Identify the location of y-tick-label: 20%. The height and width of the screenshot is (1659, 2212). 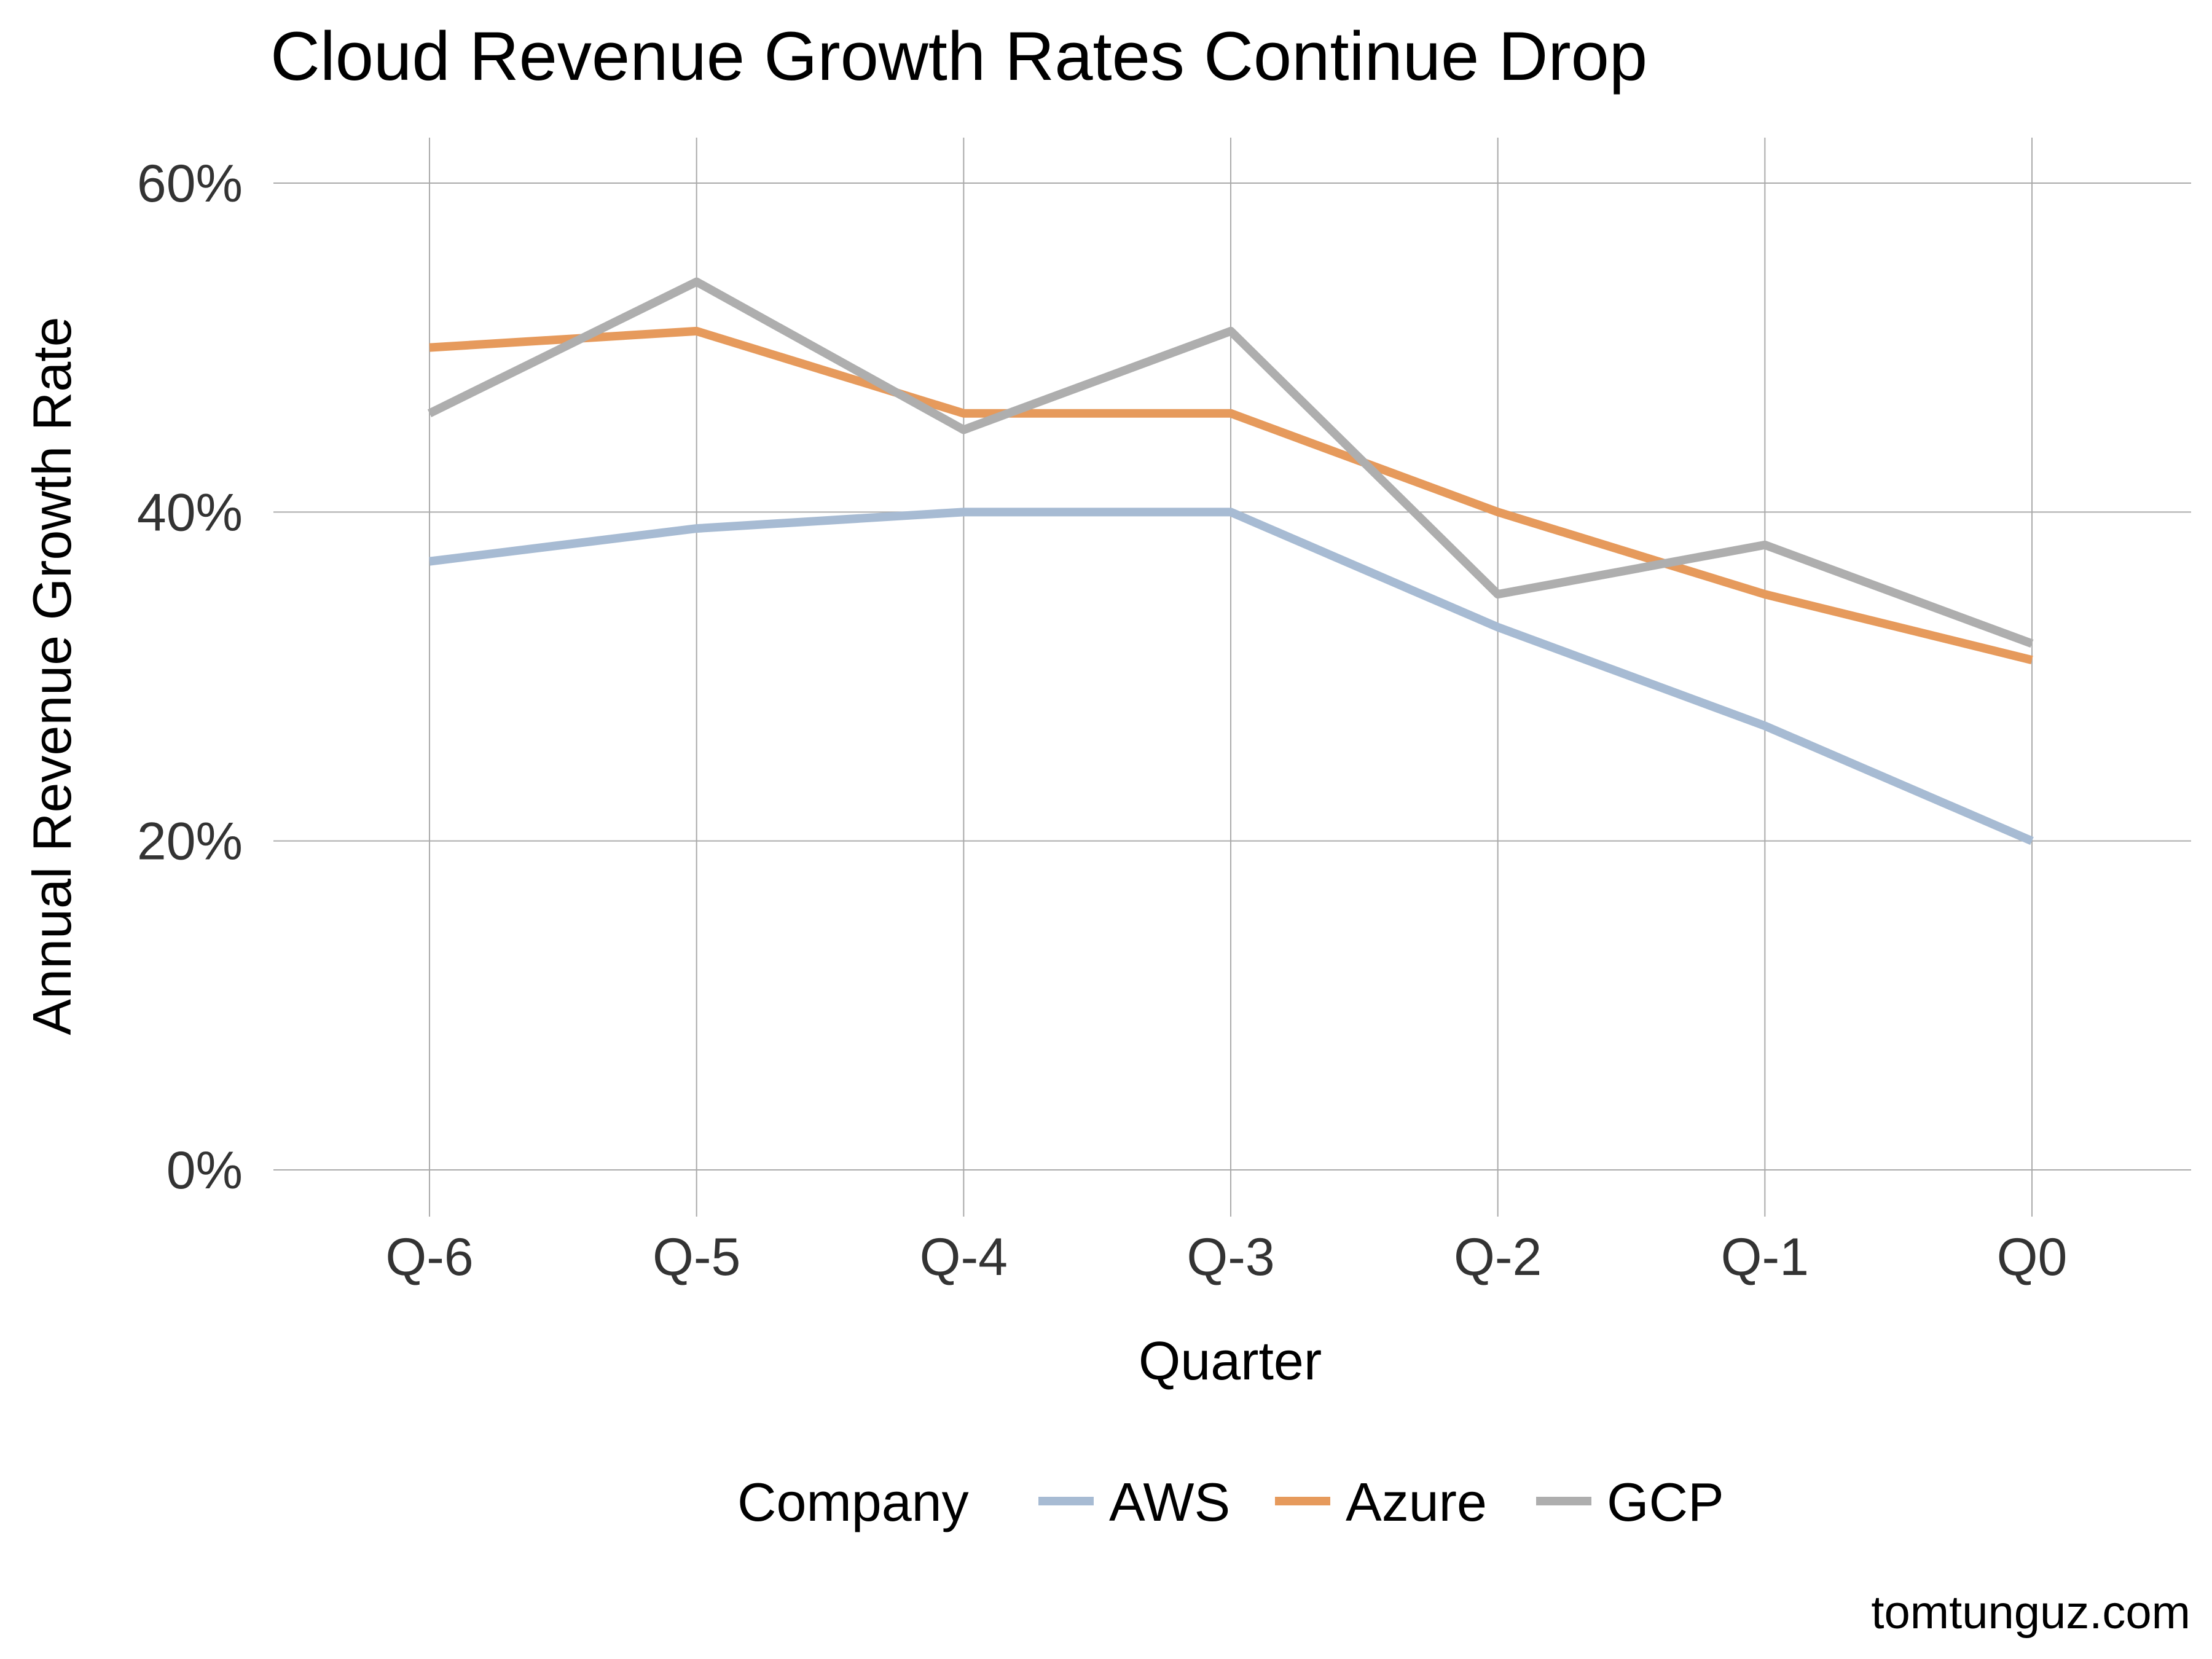
(190, 841).